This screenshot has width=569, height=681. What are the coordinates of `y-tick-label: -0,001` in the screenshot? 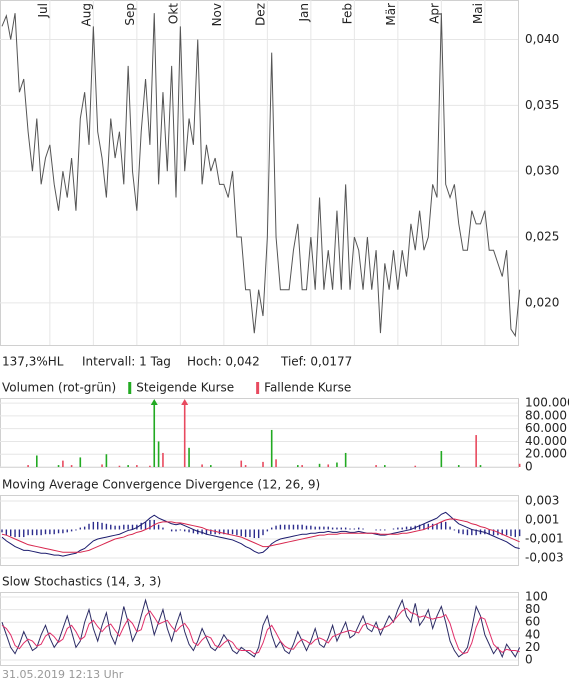 It's located at (544, 538).